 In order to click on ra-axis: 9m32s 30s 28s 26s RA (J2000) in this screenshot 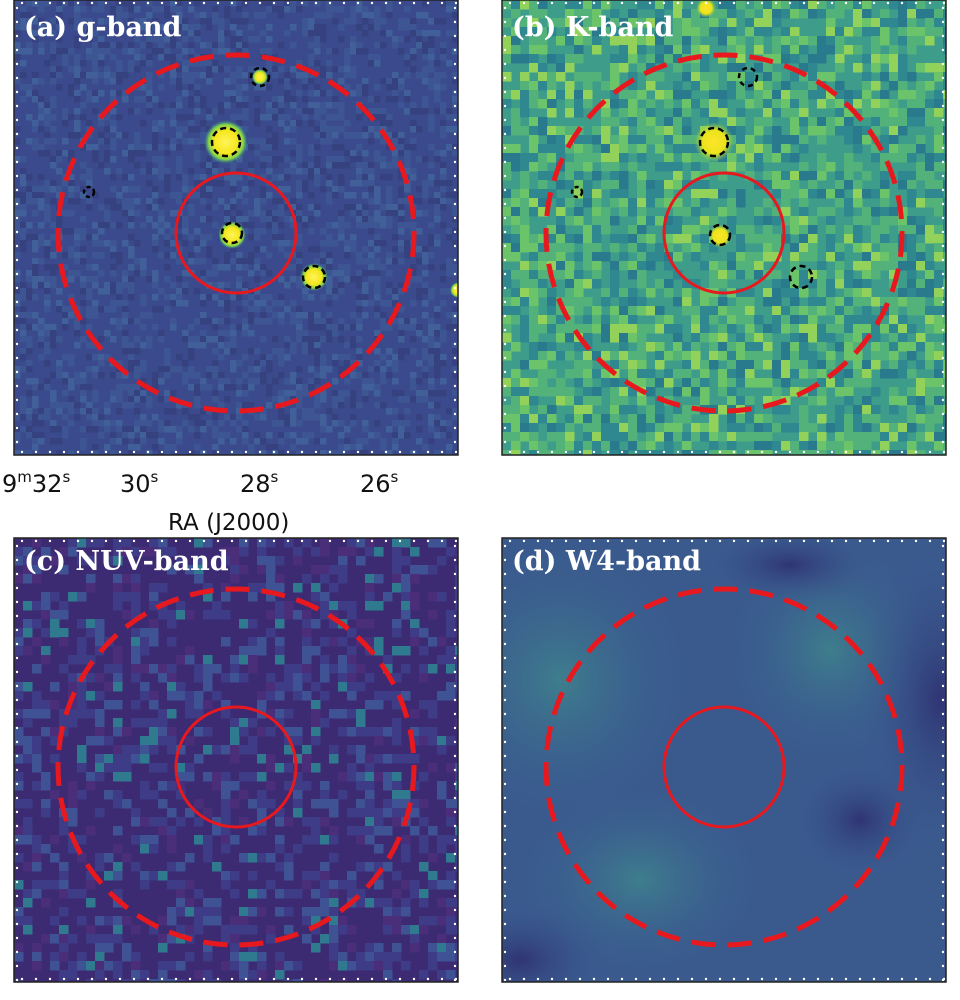, I will do `click(200, 502)`.